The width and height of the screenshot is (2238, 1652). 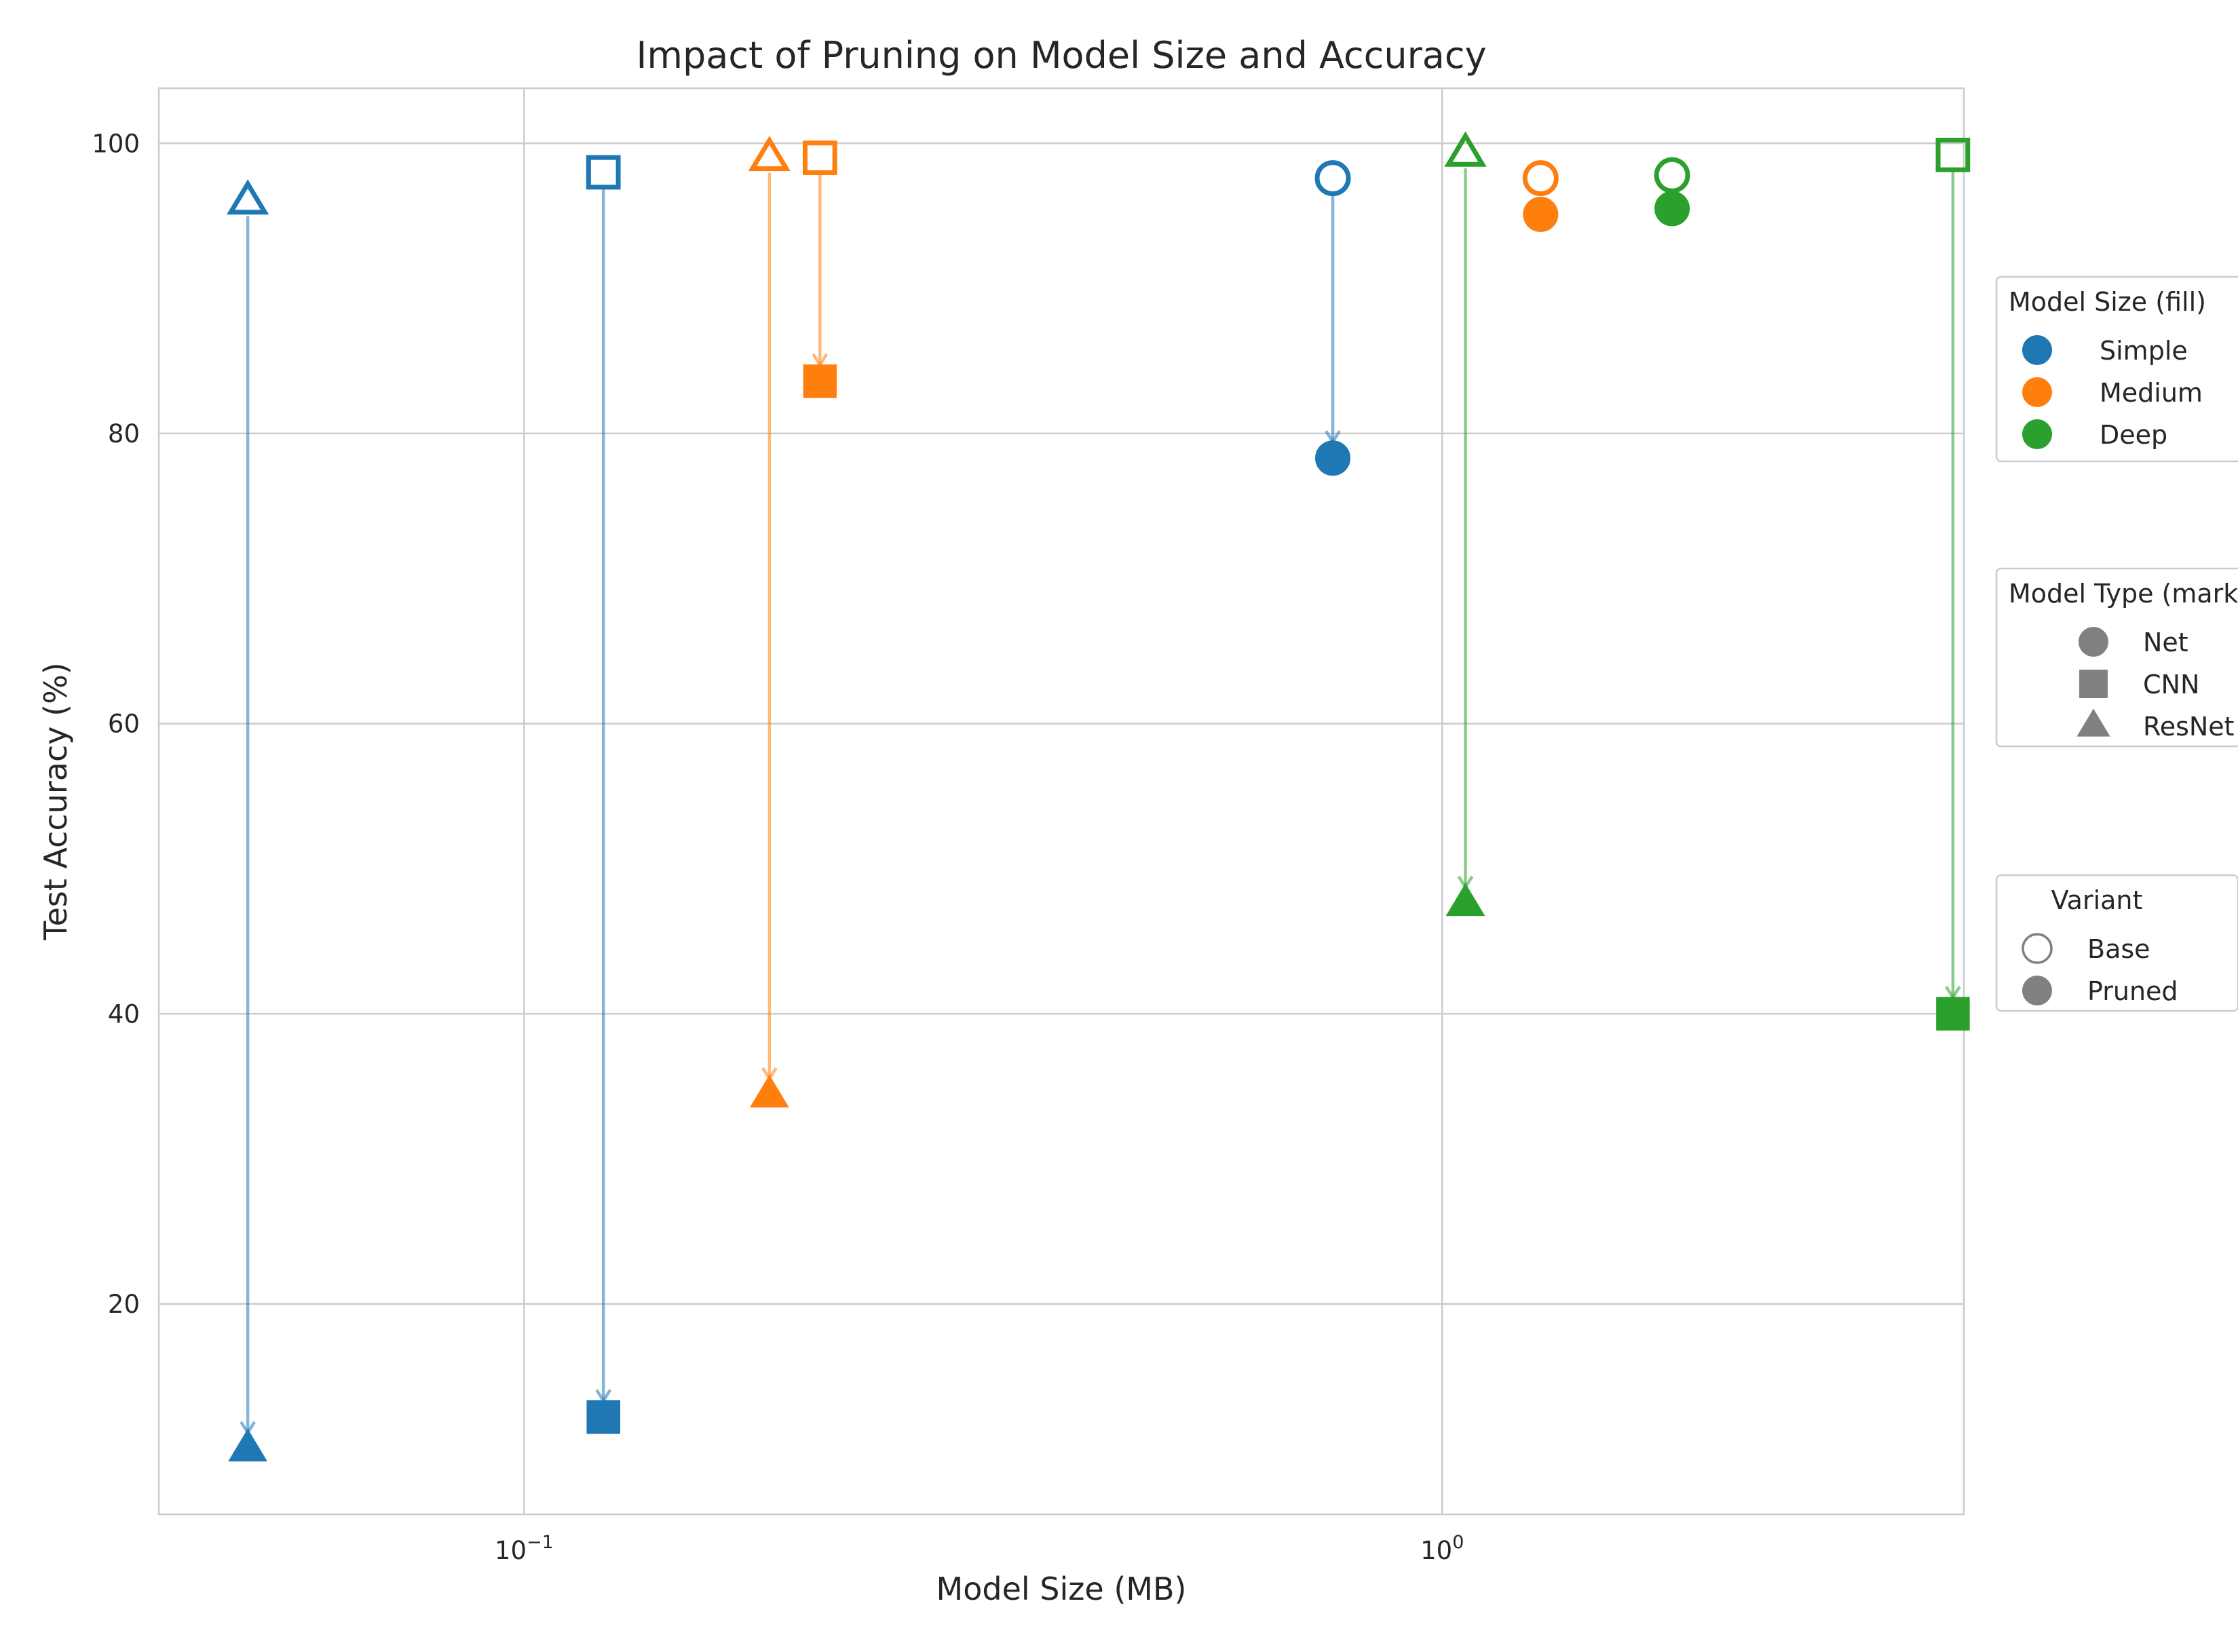 What do you see at coordinates (1541, 215) in the screenshot?
I see `pruned-marker-medium-net` at bounding box center [1541, 215].